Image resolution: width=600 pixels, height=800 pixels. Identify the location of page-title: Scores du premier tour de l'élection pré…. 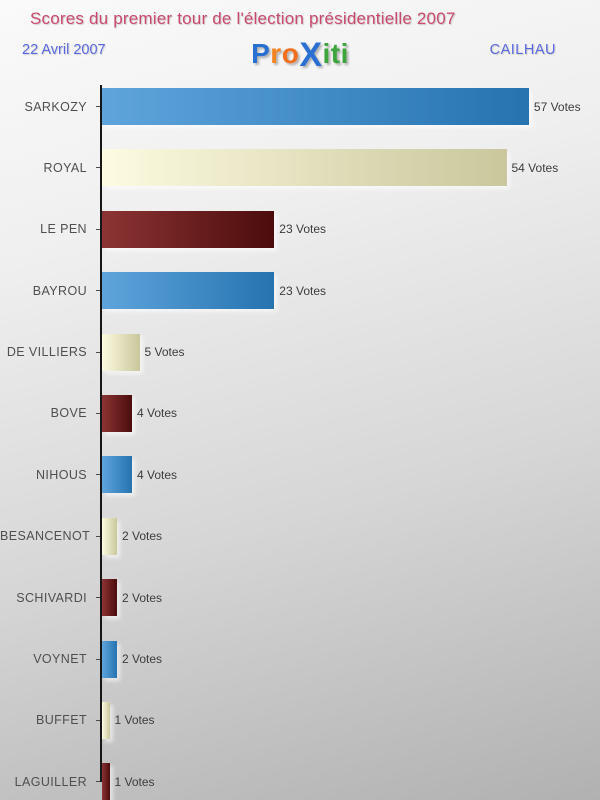
(243, 18).